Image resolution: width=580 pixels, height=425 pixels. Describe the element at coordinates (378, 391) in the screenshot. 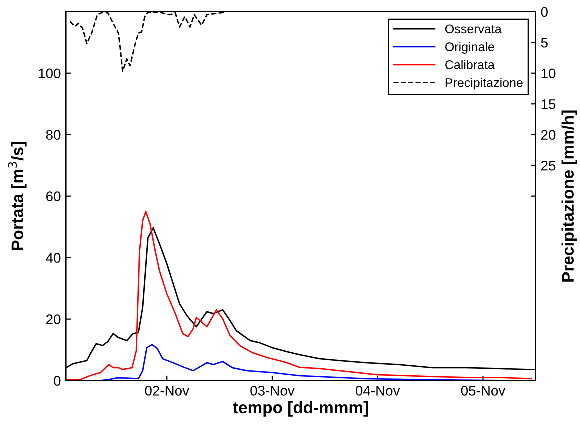

I see `x-tick-label: 04-Nov` at that location.